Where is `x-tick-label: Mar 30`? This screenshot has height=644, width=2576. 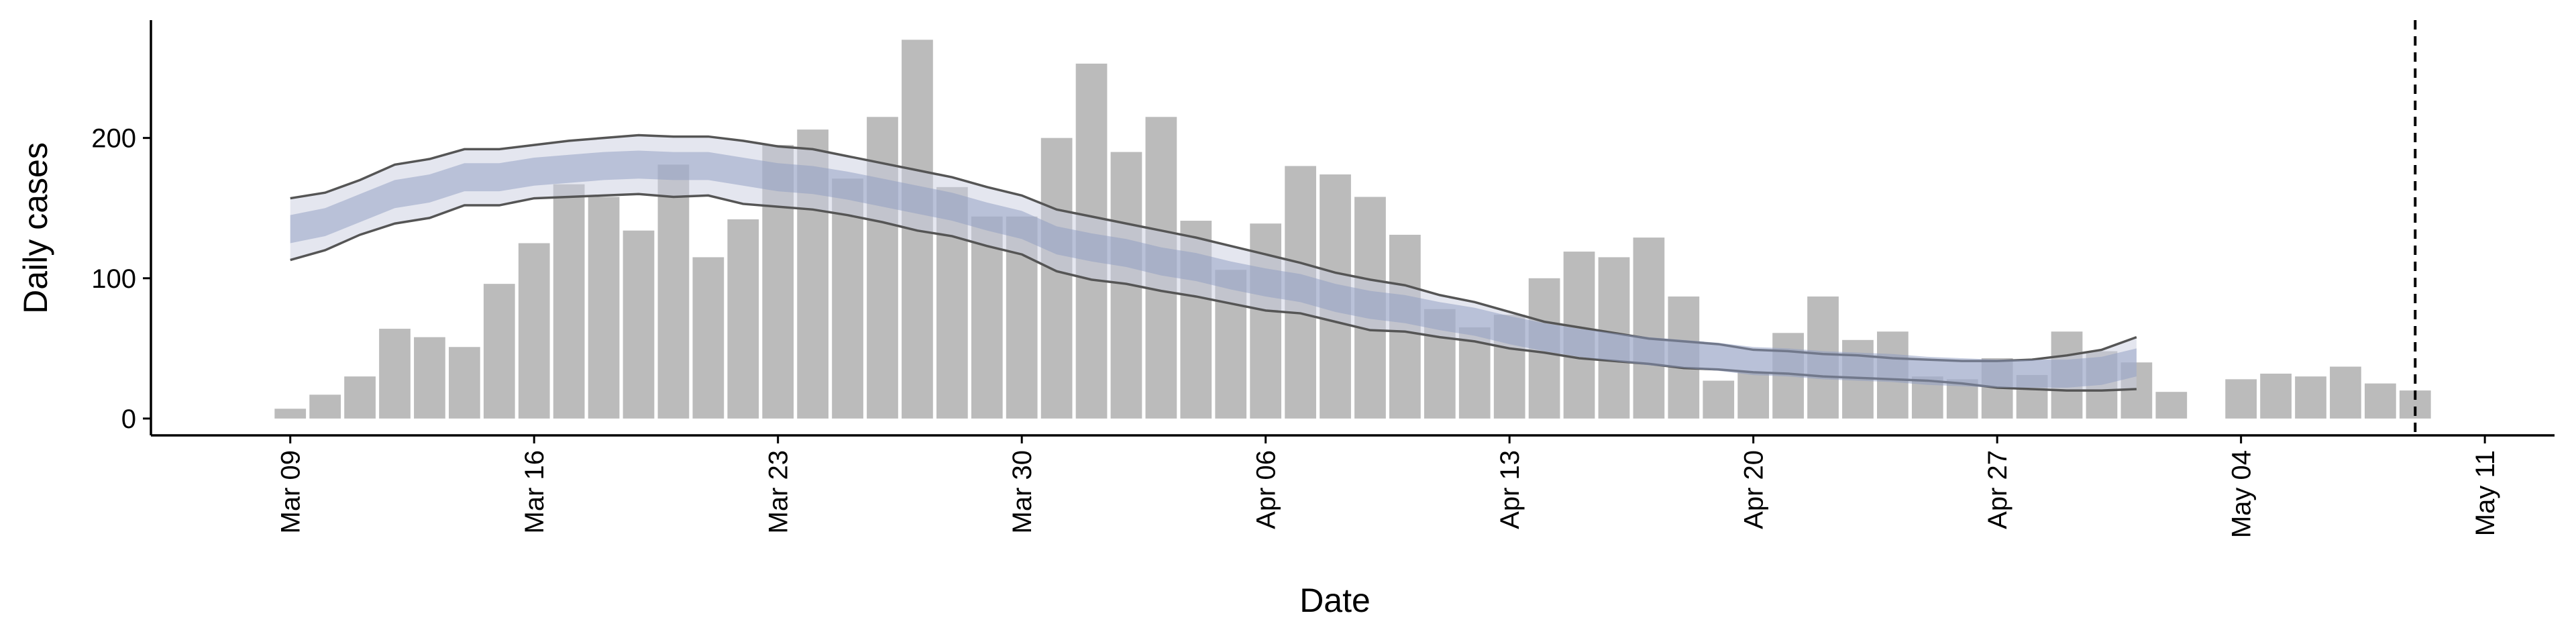
x-tick-label: Mar 30 is located at coordinates (1022, 492).